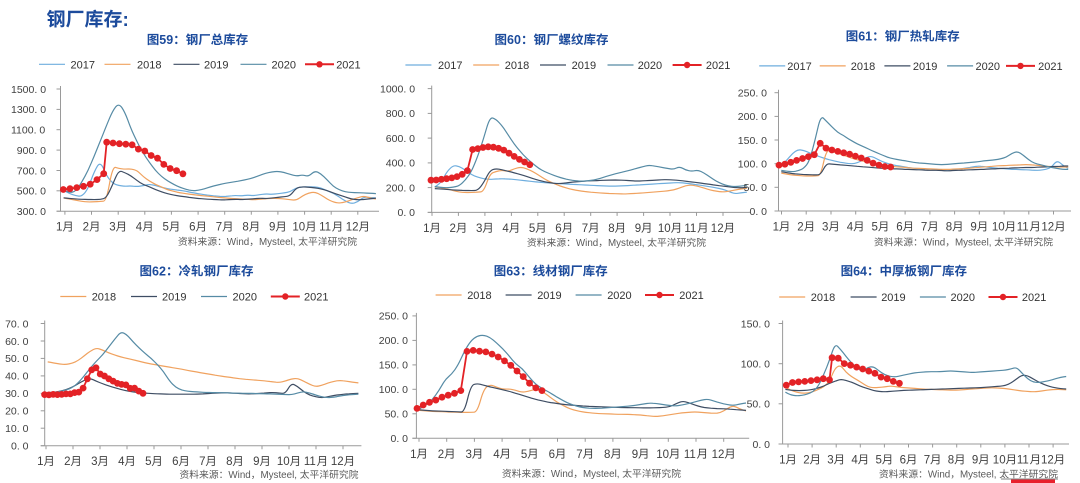 This screenshot has width=1080, height=483. I want to click on svg-text: 70. 0, so click(17, 324).